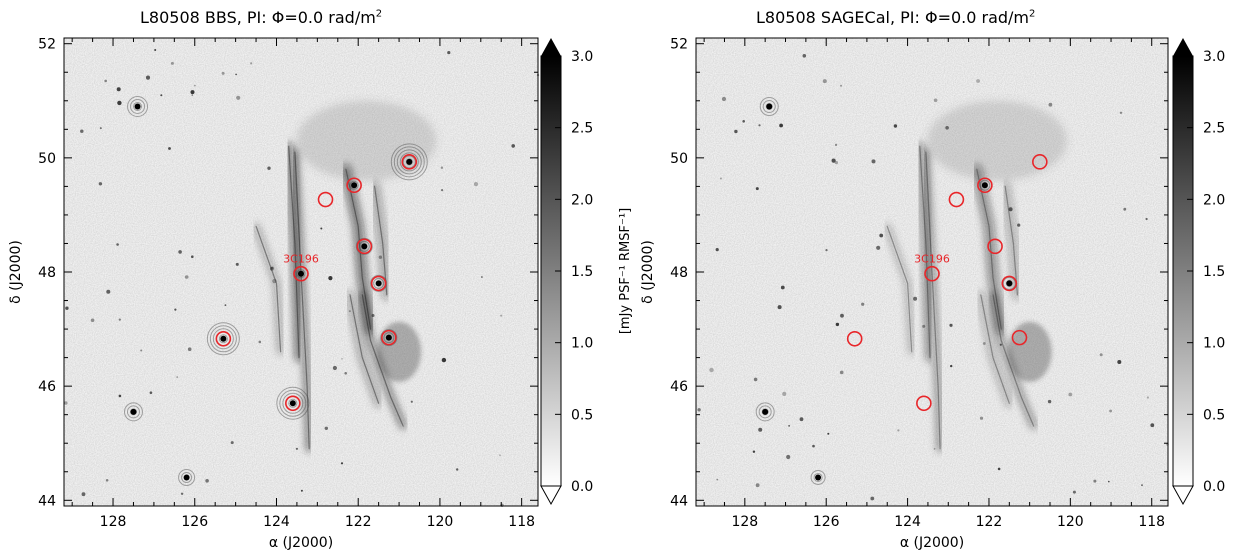  Describe the element at coordinates (625, 271) in the screenshot. I see `colorbar-label: [mJy PSF⁻¹ RMSF⁻¹]` at that location.